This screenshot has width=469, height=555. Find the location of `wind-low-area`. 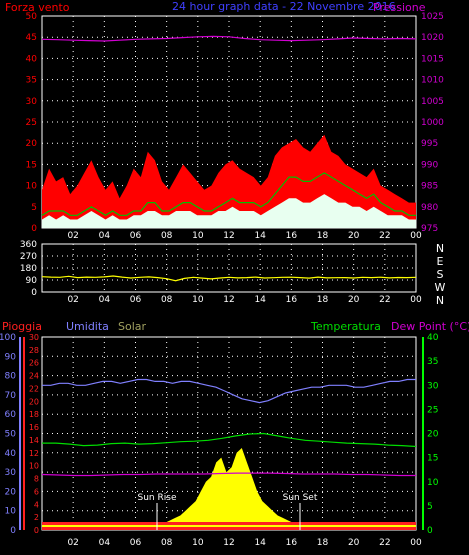

wind-low-area is located at coordinates (229, 211).